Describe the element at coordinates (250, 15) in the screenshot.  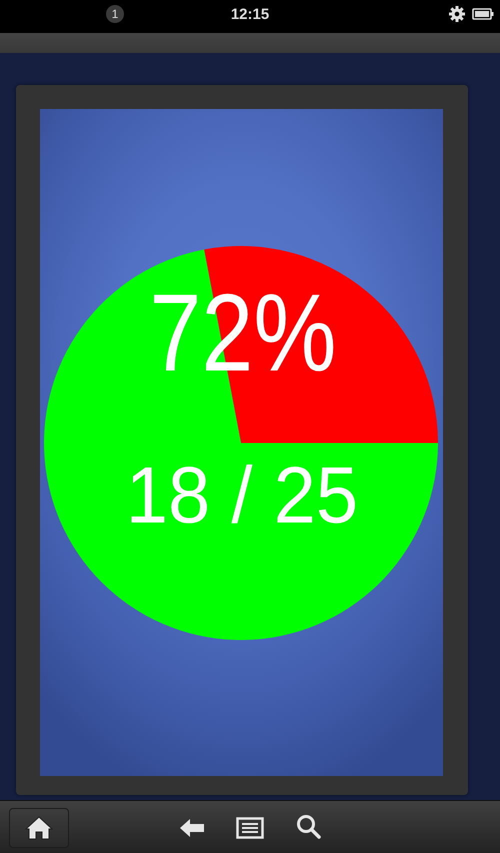
I see `text: 12:15` at that location.